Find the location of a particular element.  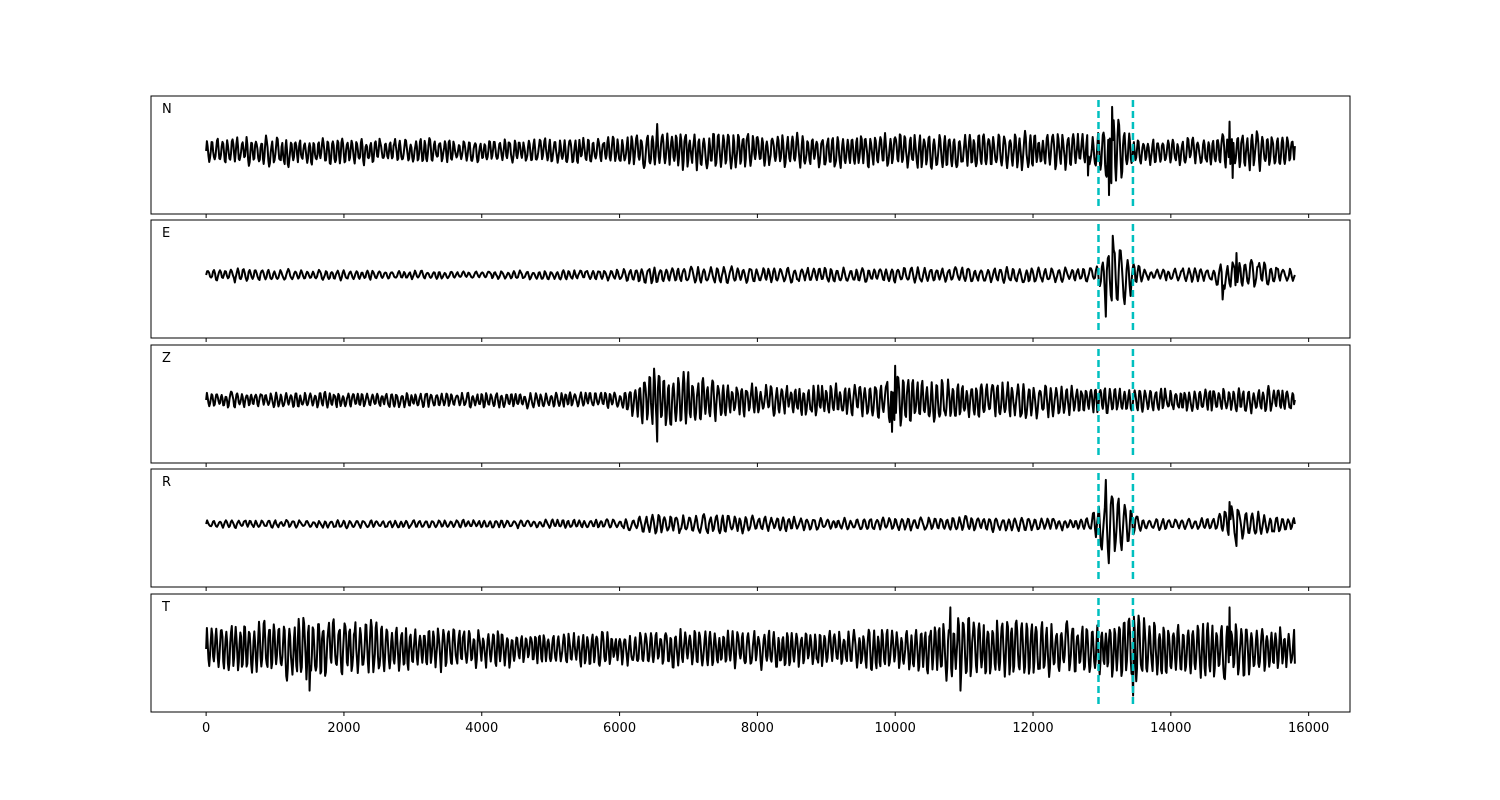

x-tick-label: 8000 is located at coordinates (757, 728).